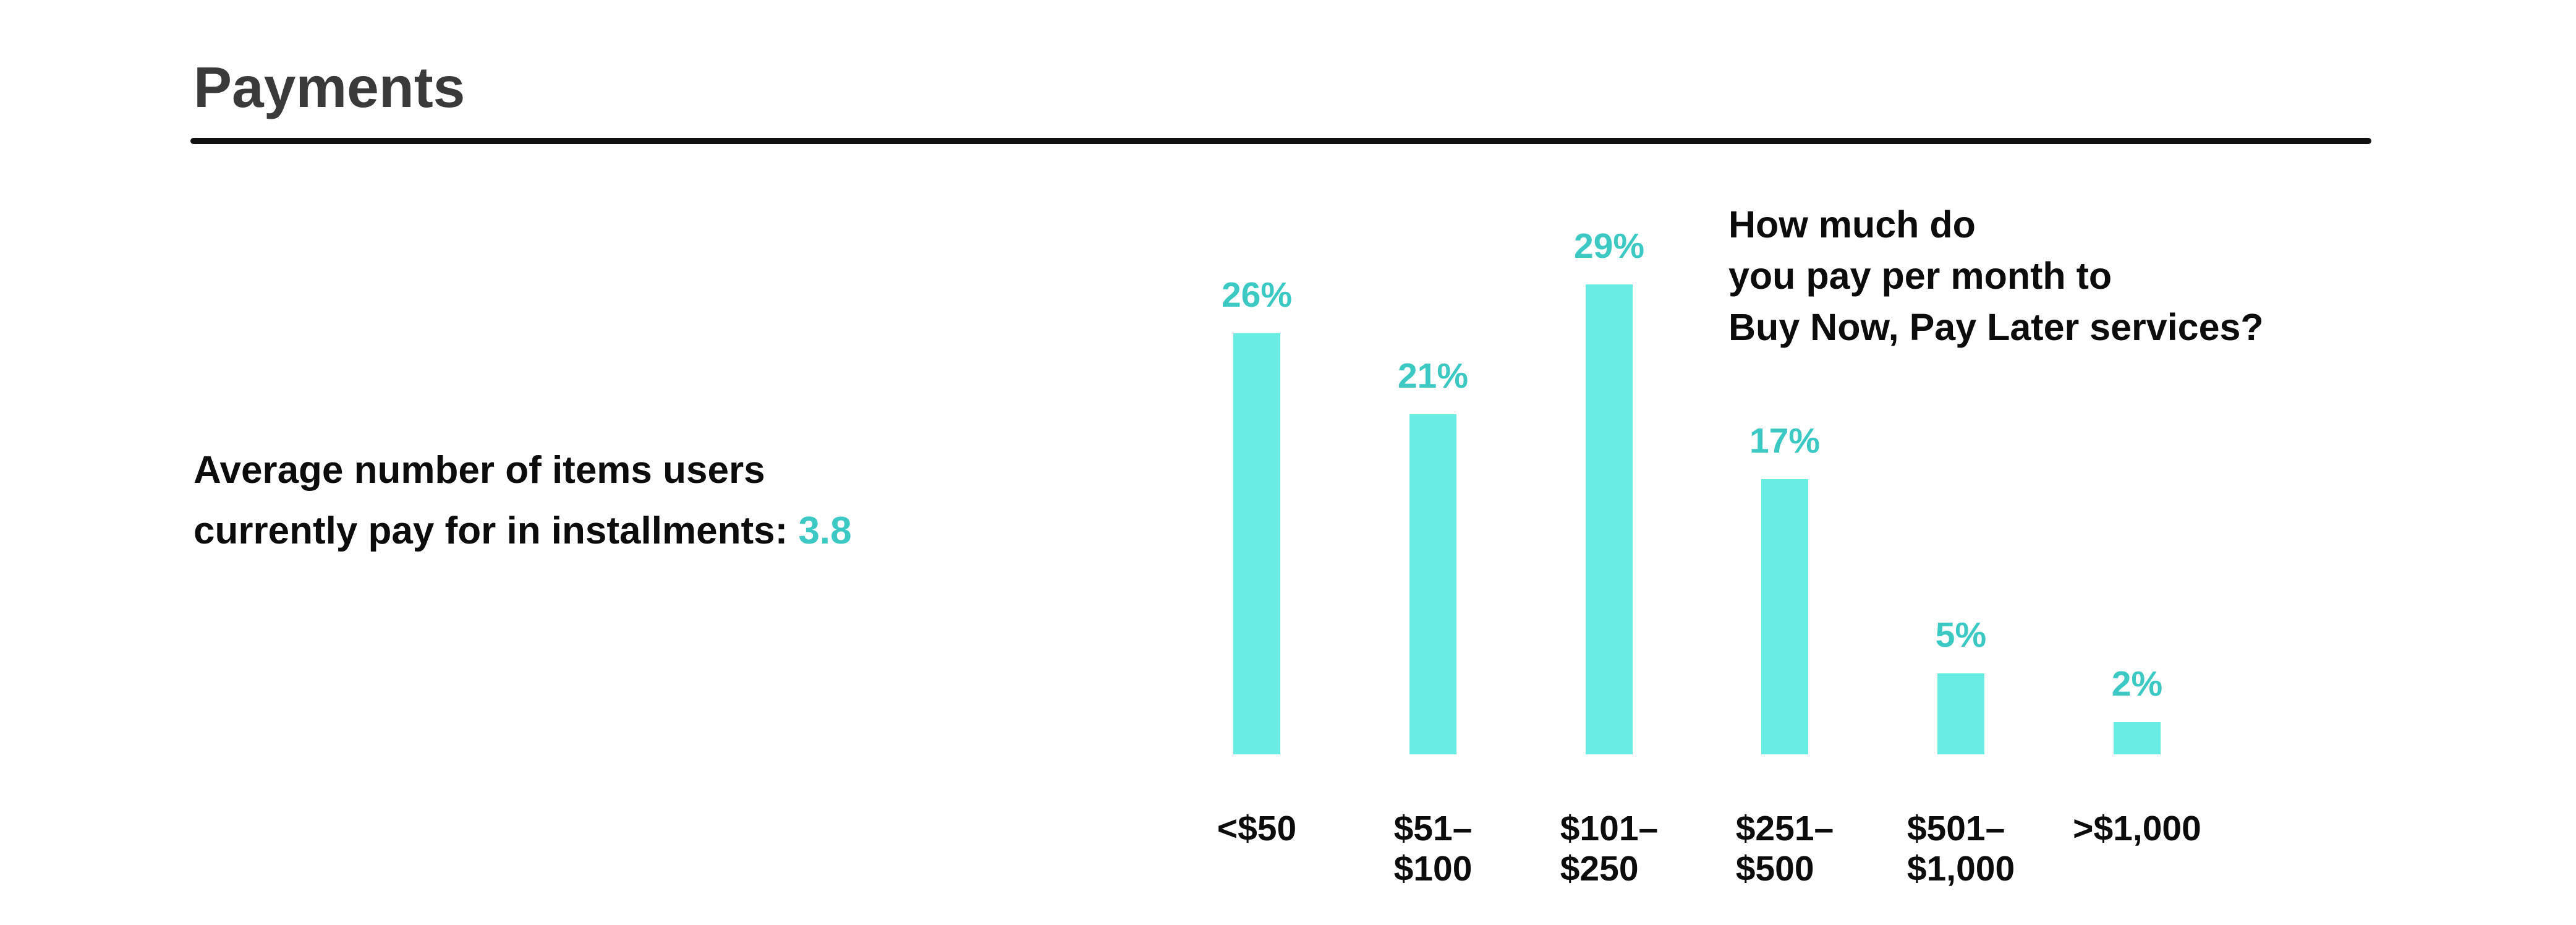  I want to click on bar-category-label-text: $51– $100, so click(1433, 849).